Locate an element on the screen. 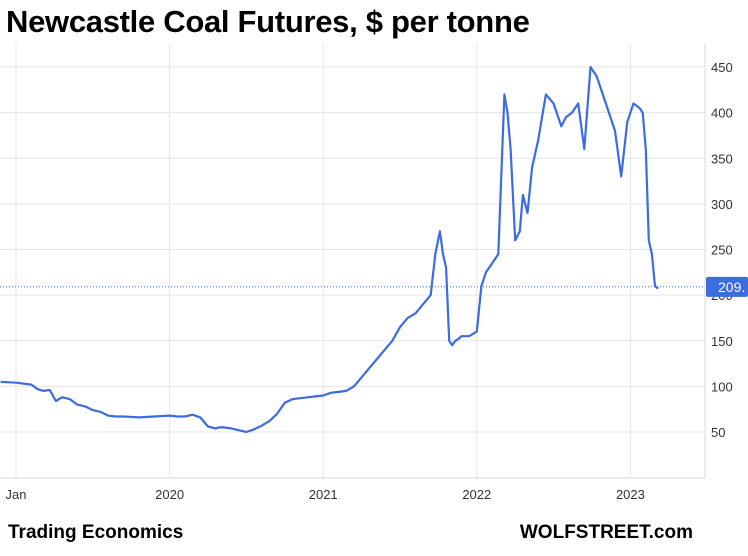 The height and width of the screenshot is (556, 748). y-tick-label: 150 is located at coordinates (722, 341).